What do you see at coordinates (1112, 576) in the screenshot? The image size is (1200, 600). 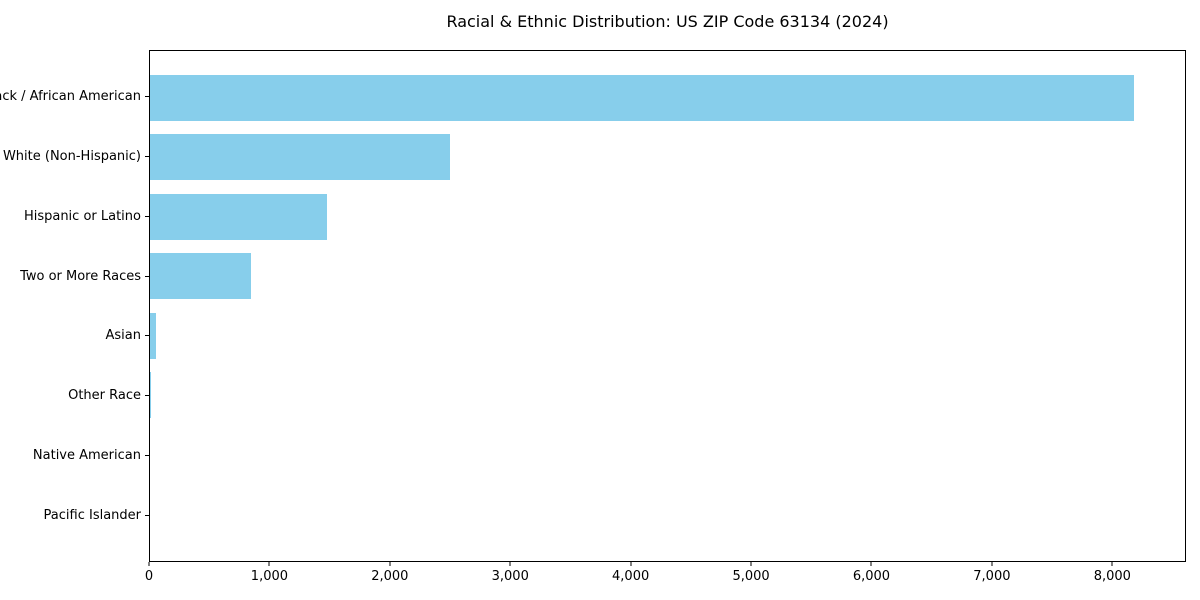 I see `x-tick-label: 8,000` at bounding box center [1112, 576].